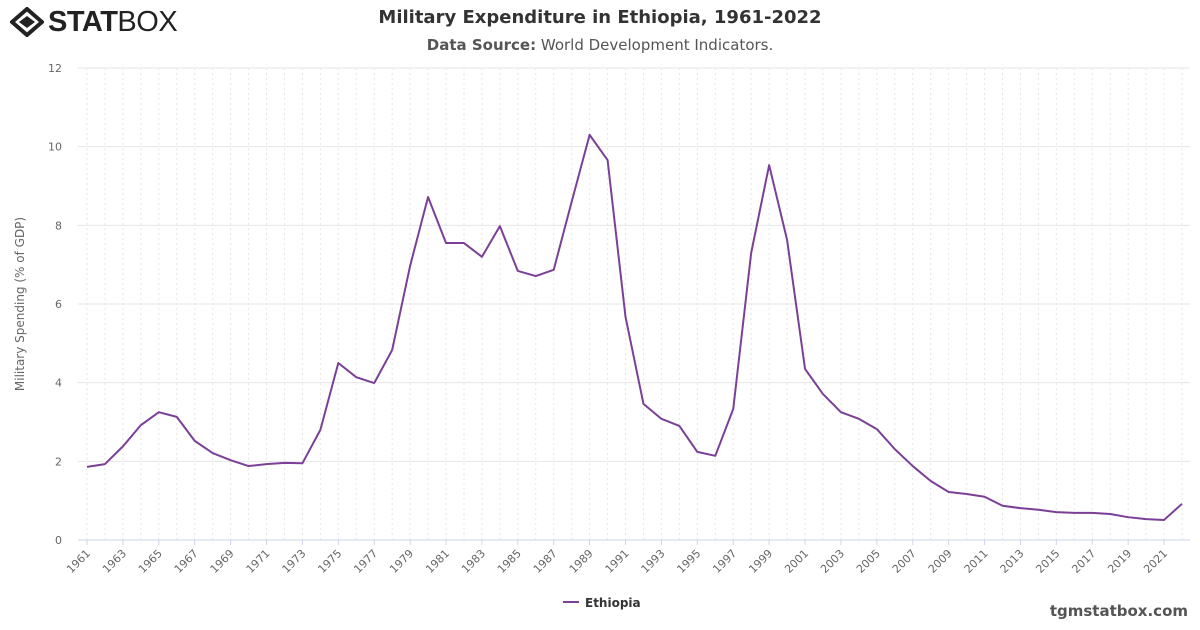 This screenshot has width=1200, height=630. What do you see at coordinates (509, 561) in the screenshot?
I see `x-tick-label: 1985` at bounding box center [509, 561].